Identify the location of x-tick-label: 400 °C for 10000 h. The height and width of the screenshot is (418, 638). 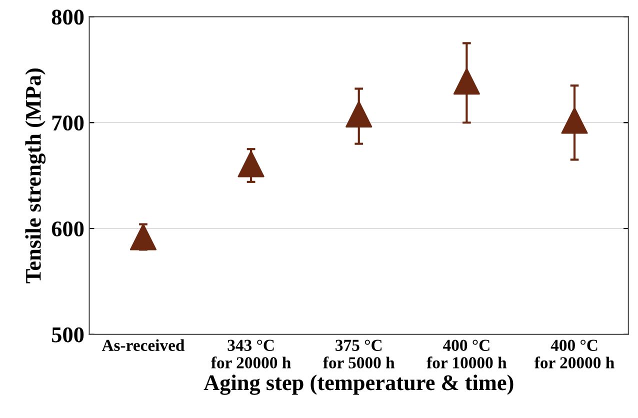
(466, 354).